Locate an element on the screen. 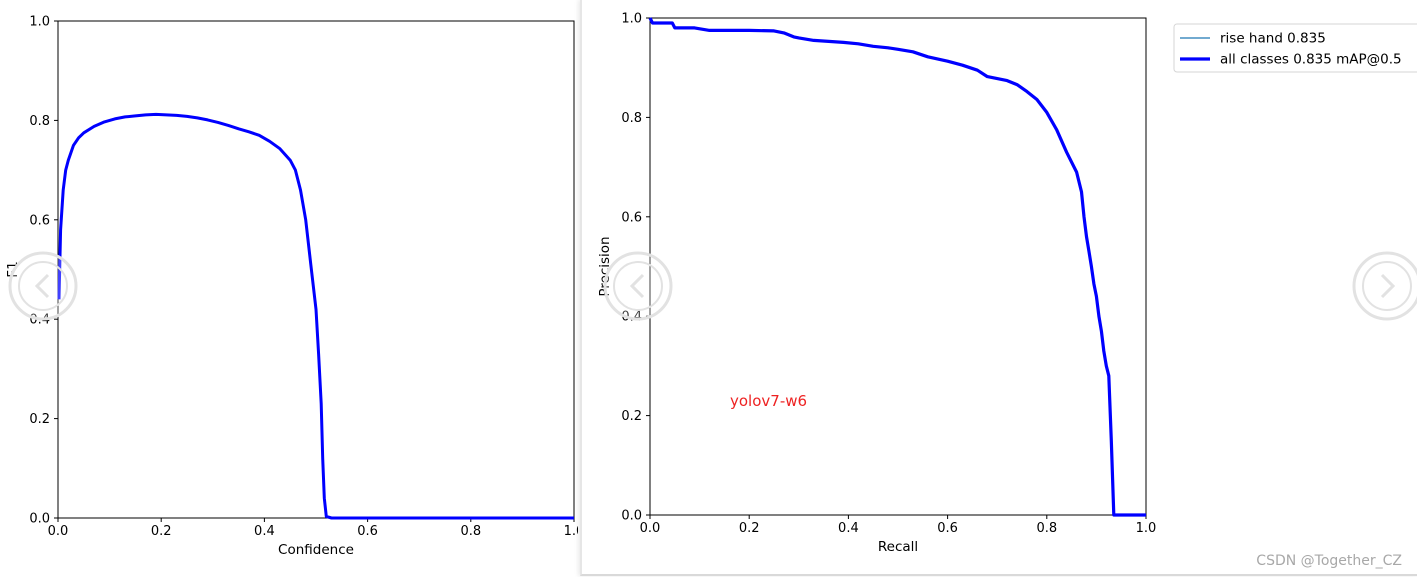 This screenshot has height=577, width=1417. prev-image-button is located at coordinates (43, 286).